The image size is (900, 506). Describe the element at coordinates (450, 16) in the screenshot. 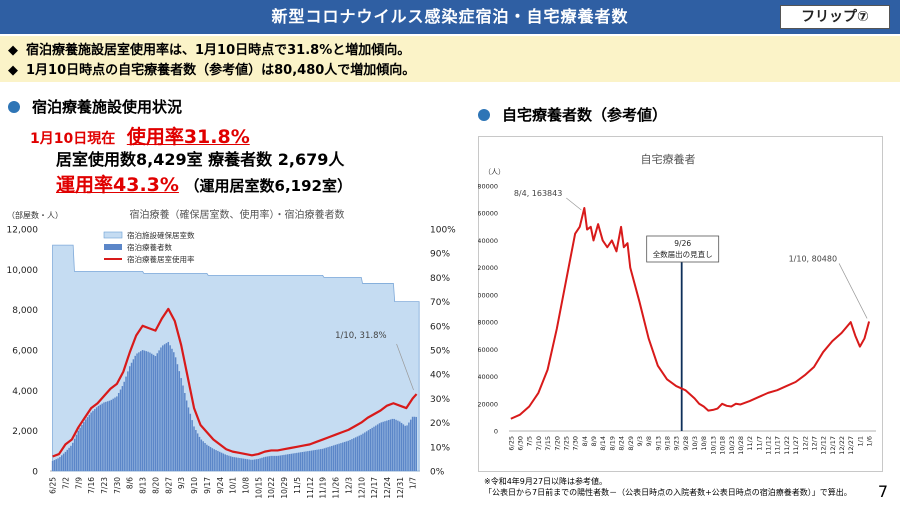

I see `page-title: 新型コロナウイルス感染症宿泊・自宅療養者数` at that location.